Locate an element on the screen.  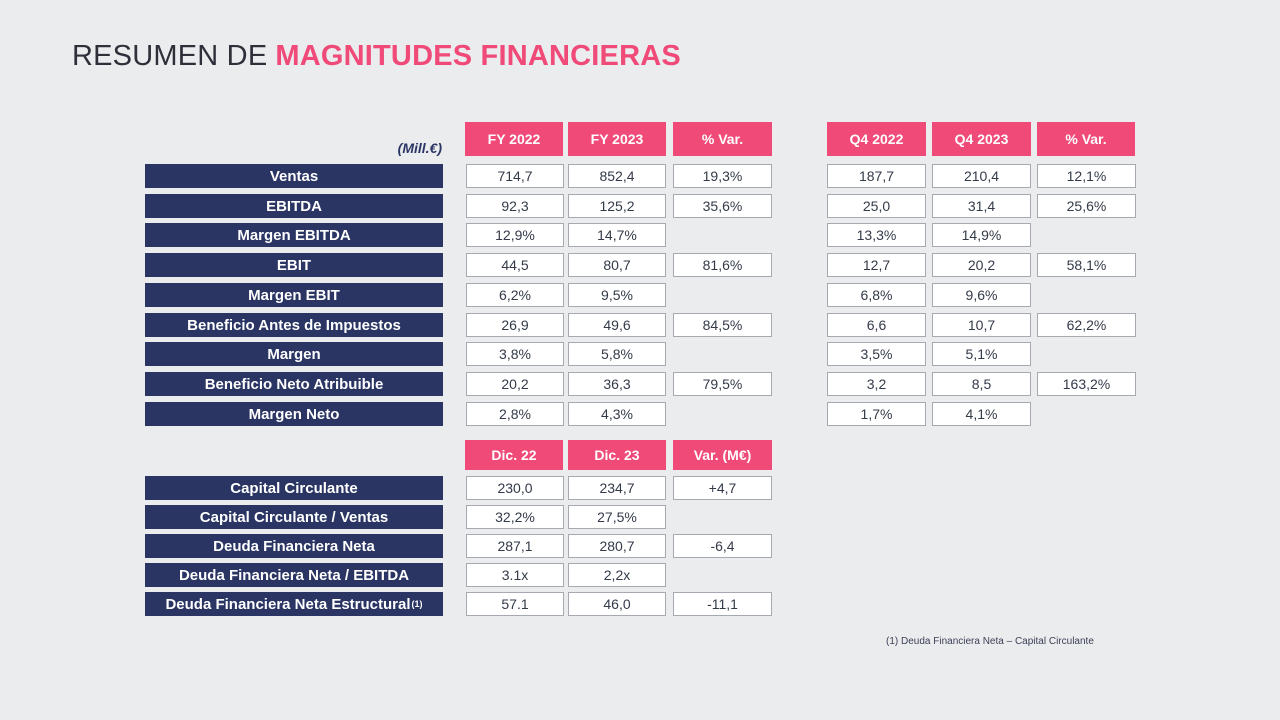
bottom-value-cell: 3.1x is located at coordinates (515, 575).